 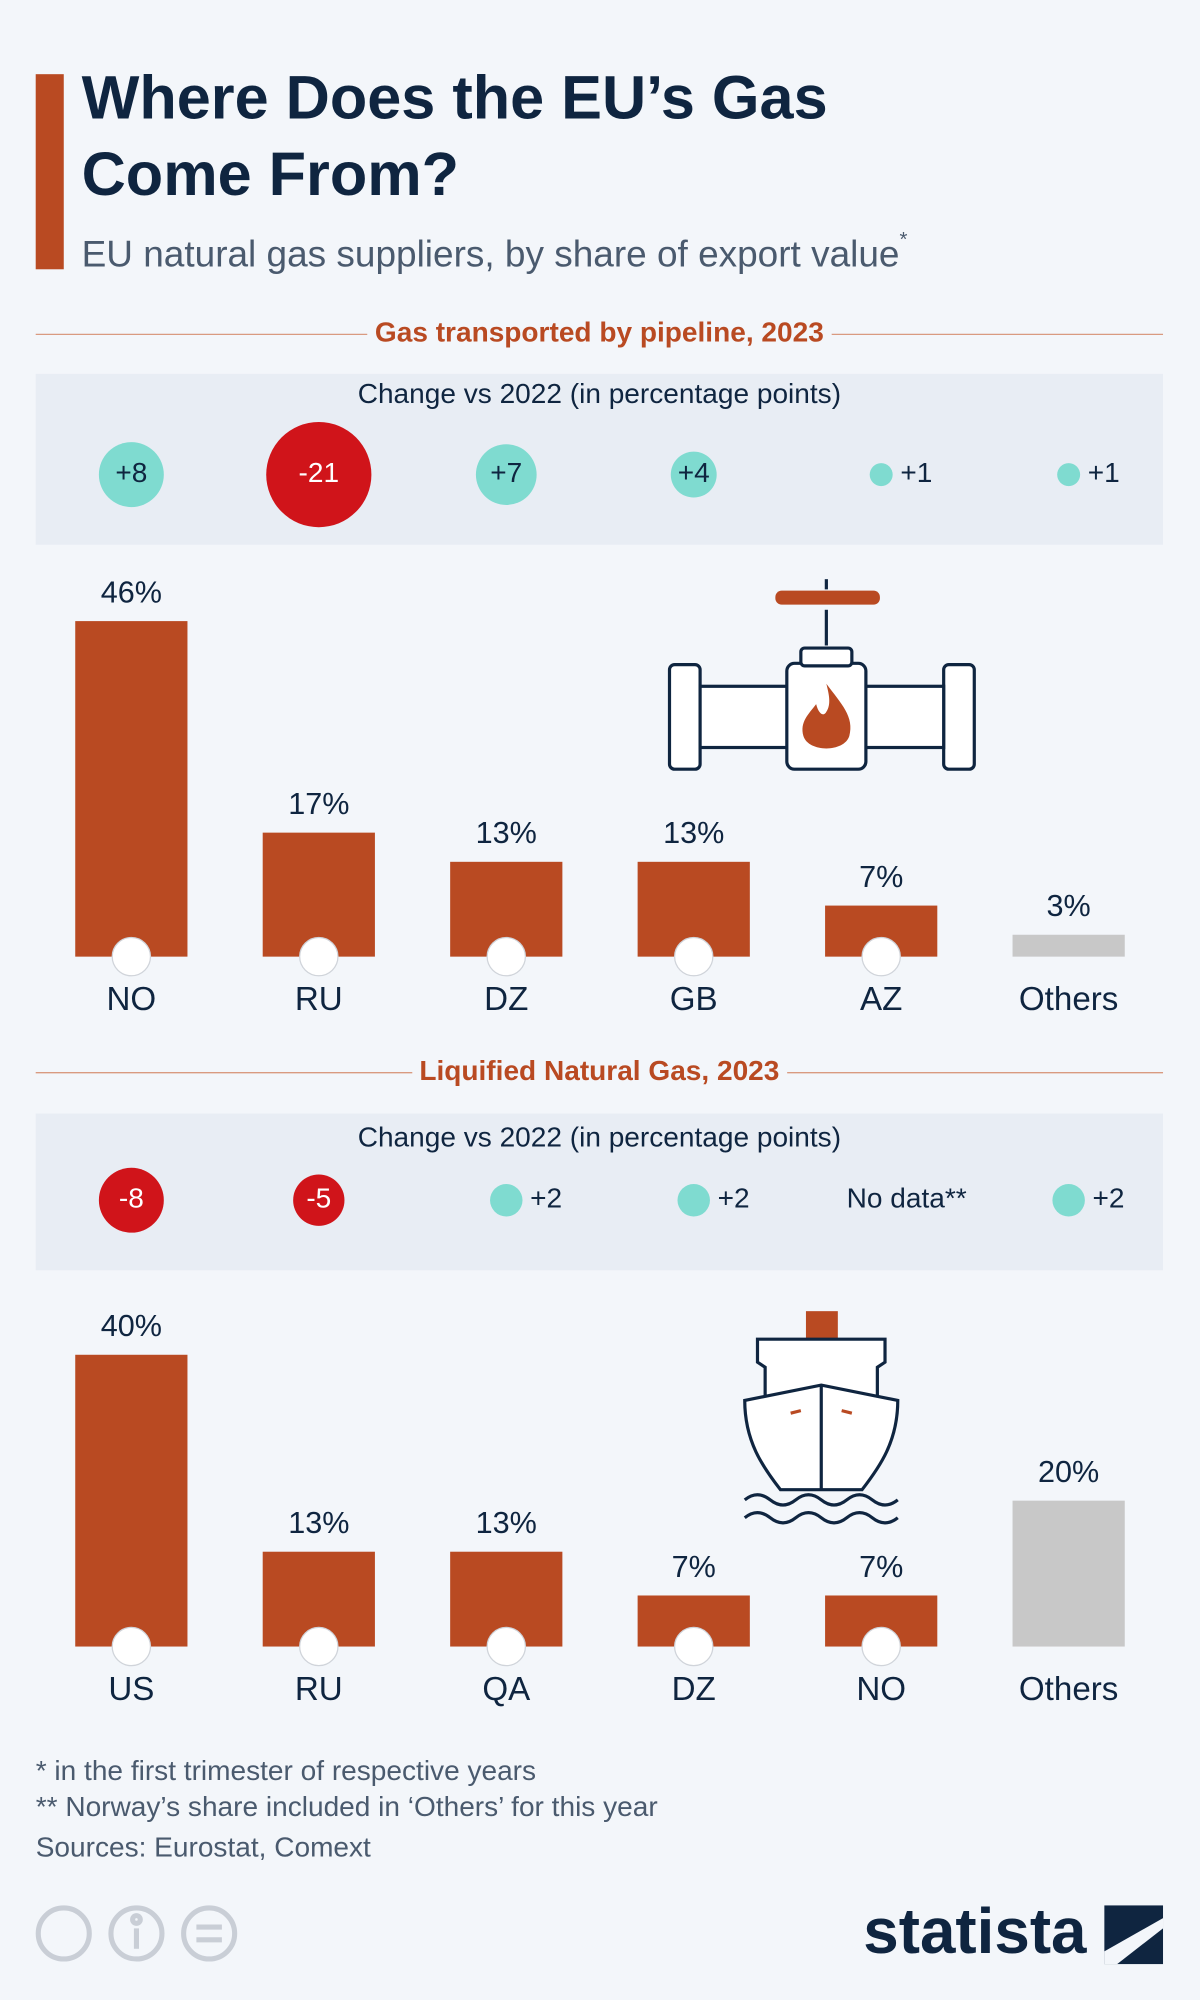 I want to click on change-label: +8, so click(x=131, y=472).